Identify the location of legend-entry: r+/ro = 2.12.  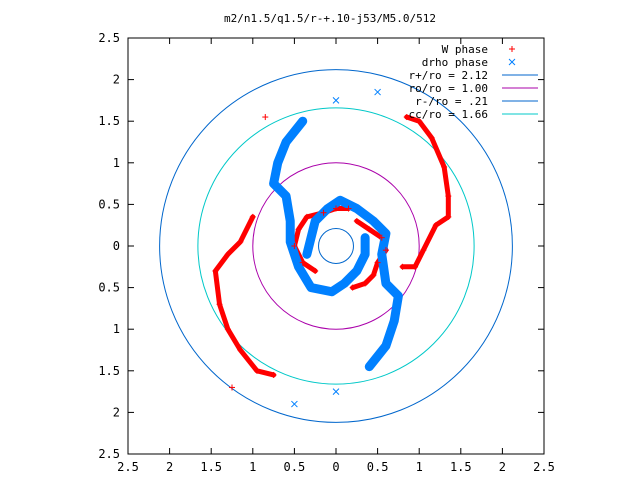
(473, 75).